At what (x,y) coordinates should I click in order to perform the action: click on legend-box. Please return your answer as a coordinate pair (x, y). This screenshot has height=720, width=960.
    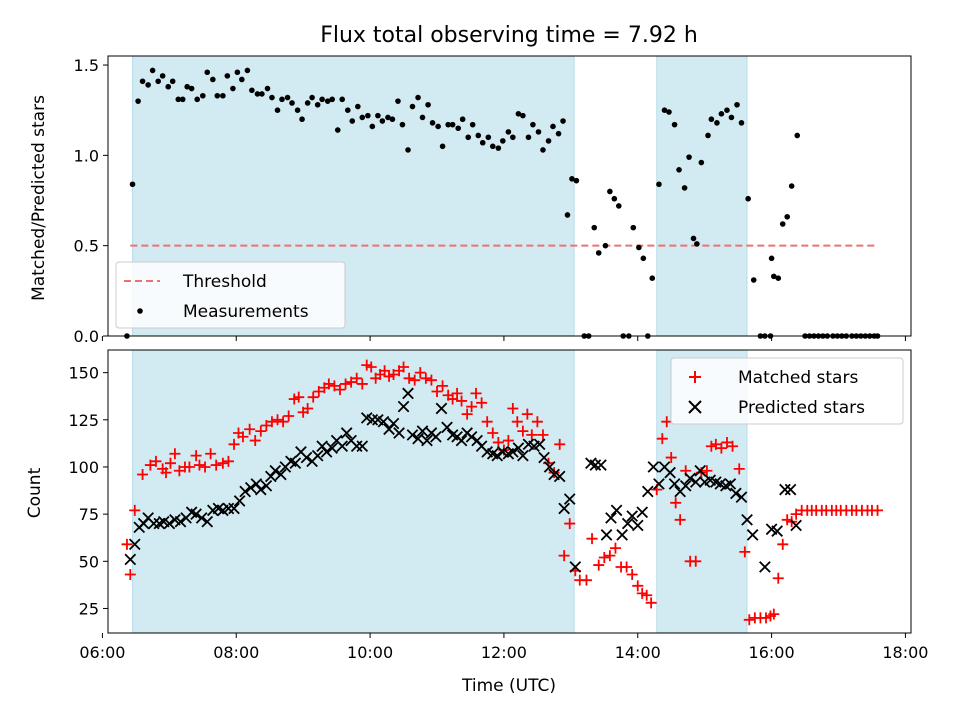
    Looking at the image, I should click on (787, 391).